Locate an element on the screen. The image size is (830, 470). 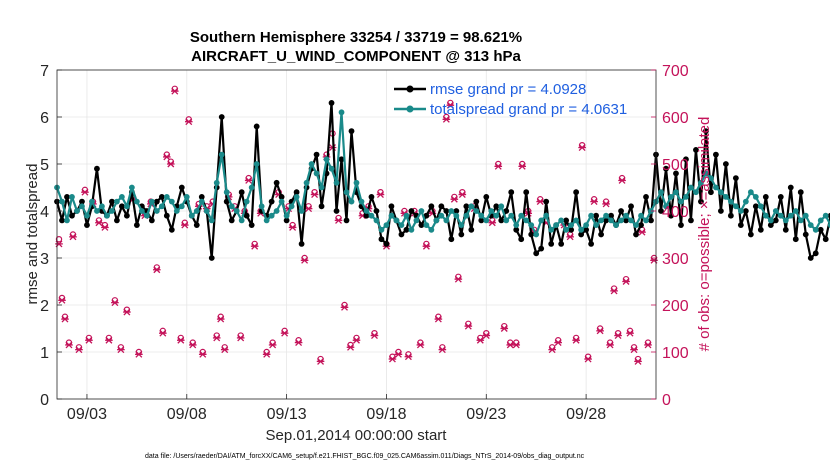
chart-title-line2: AIRCRAFT_U_WIND_COMPONENT @ 313 hPa is located at coordinates (356, 56).